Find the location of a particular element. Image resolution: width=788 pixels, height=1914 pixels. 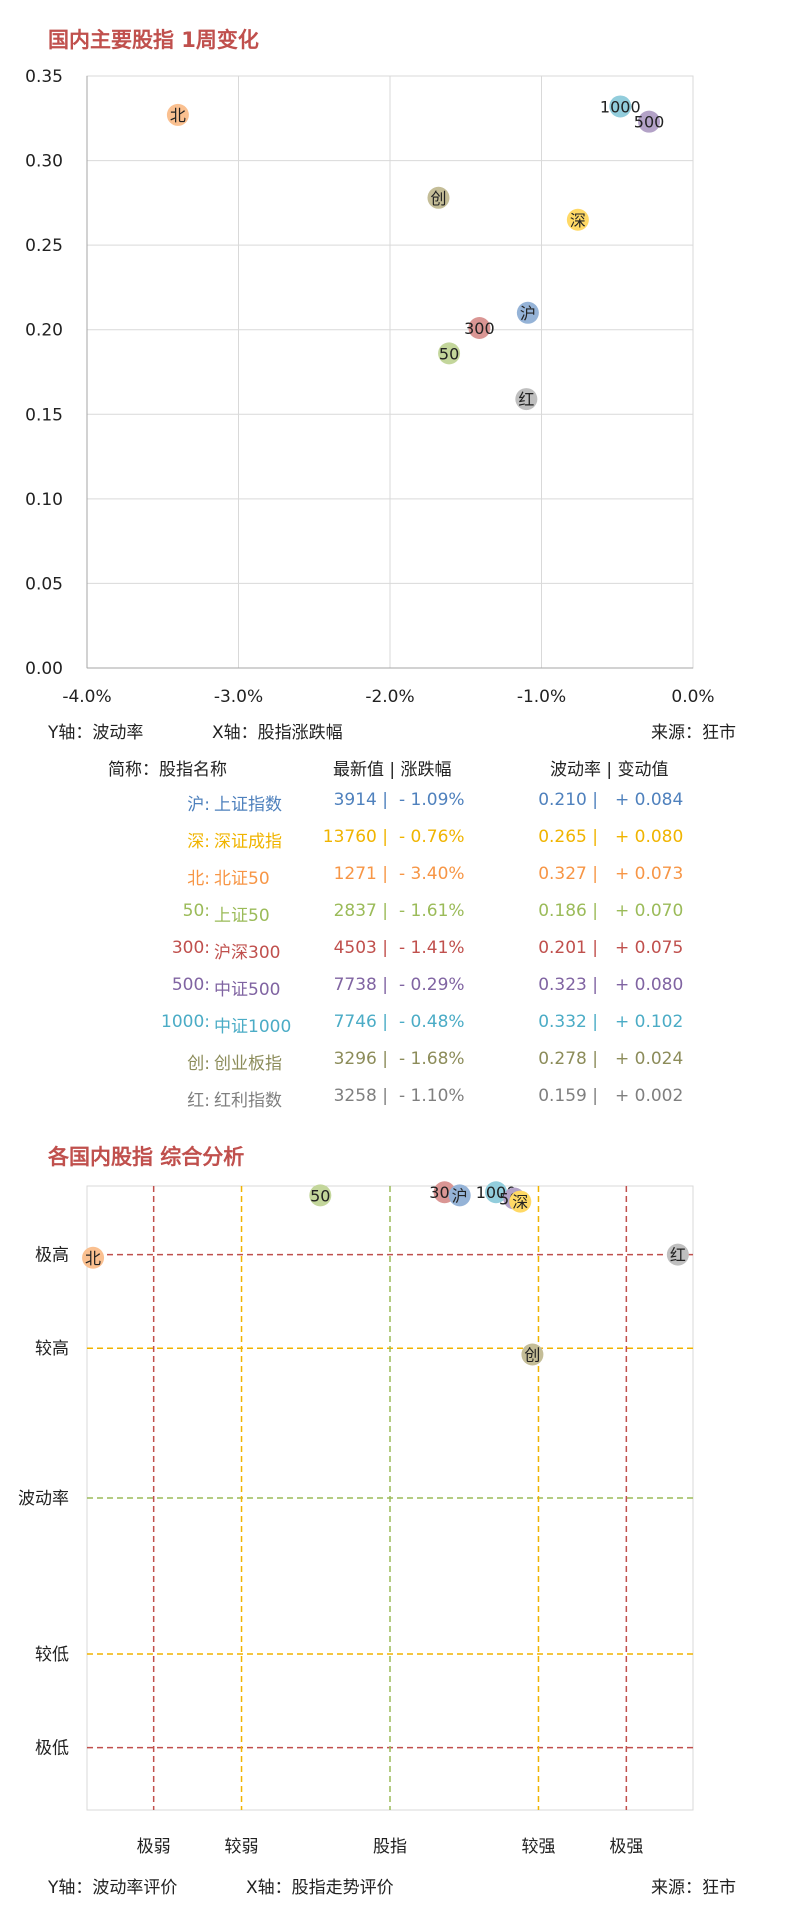

table-row-last: 1271 | is located at coordinates (360, 874).